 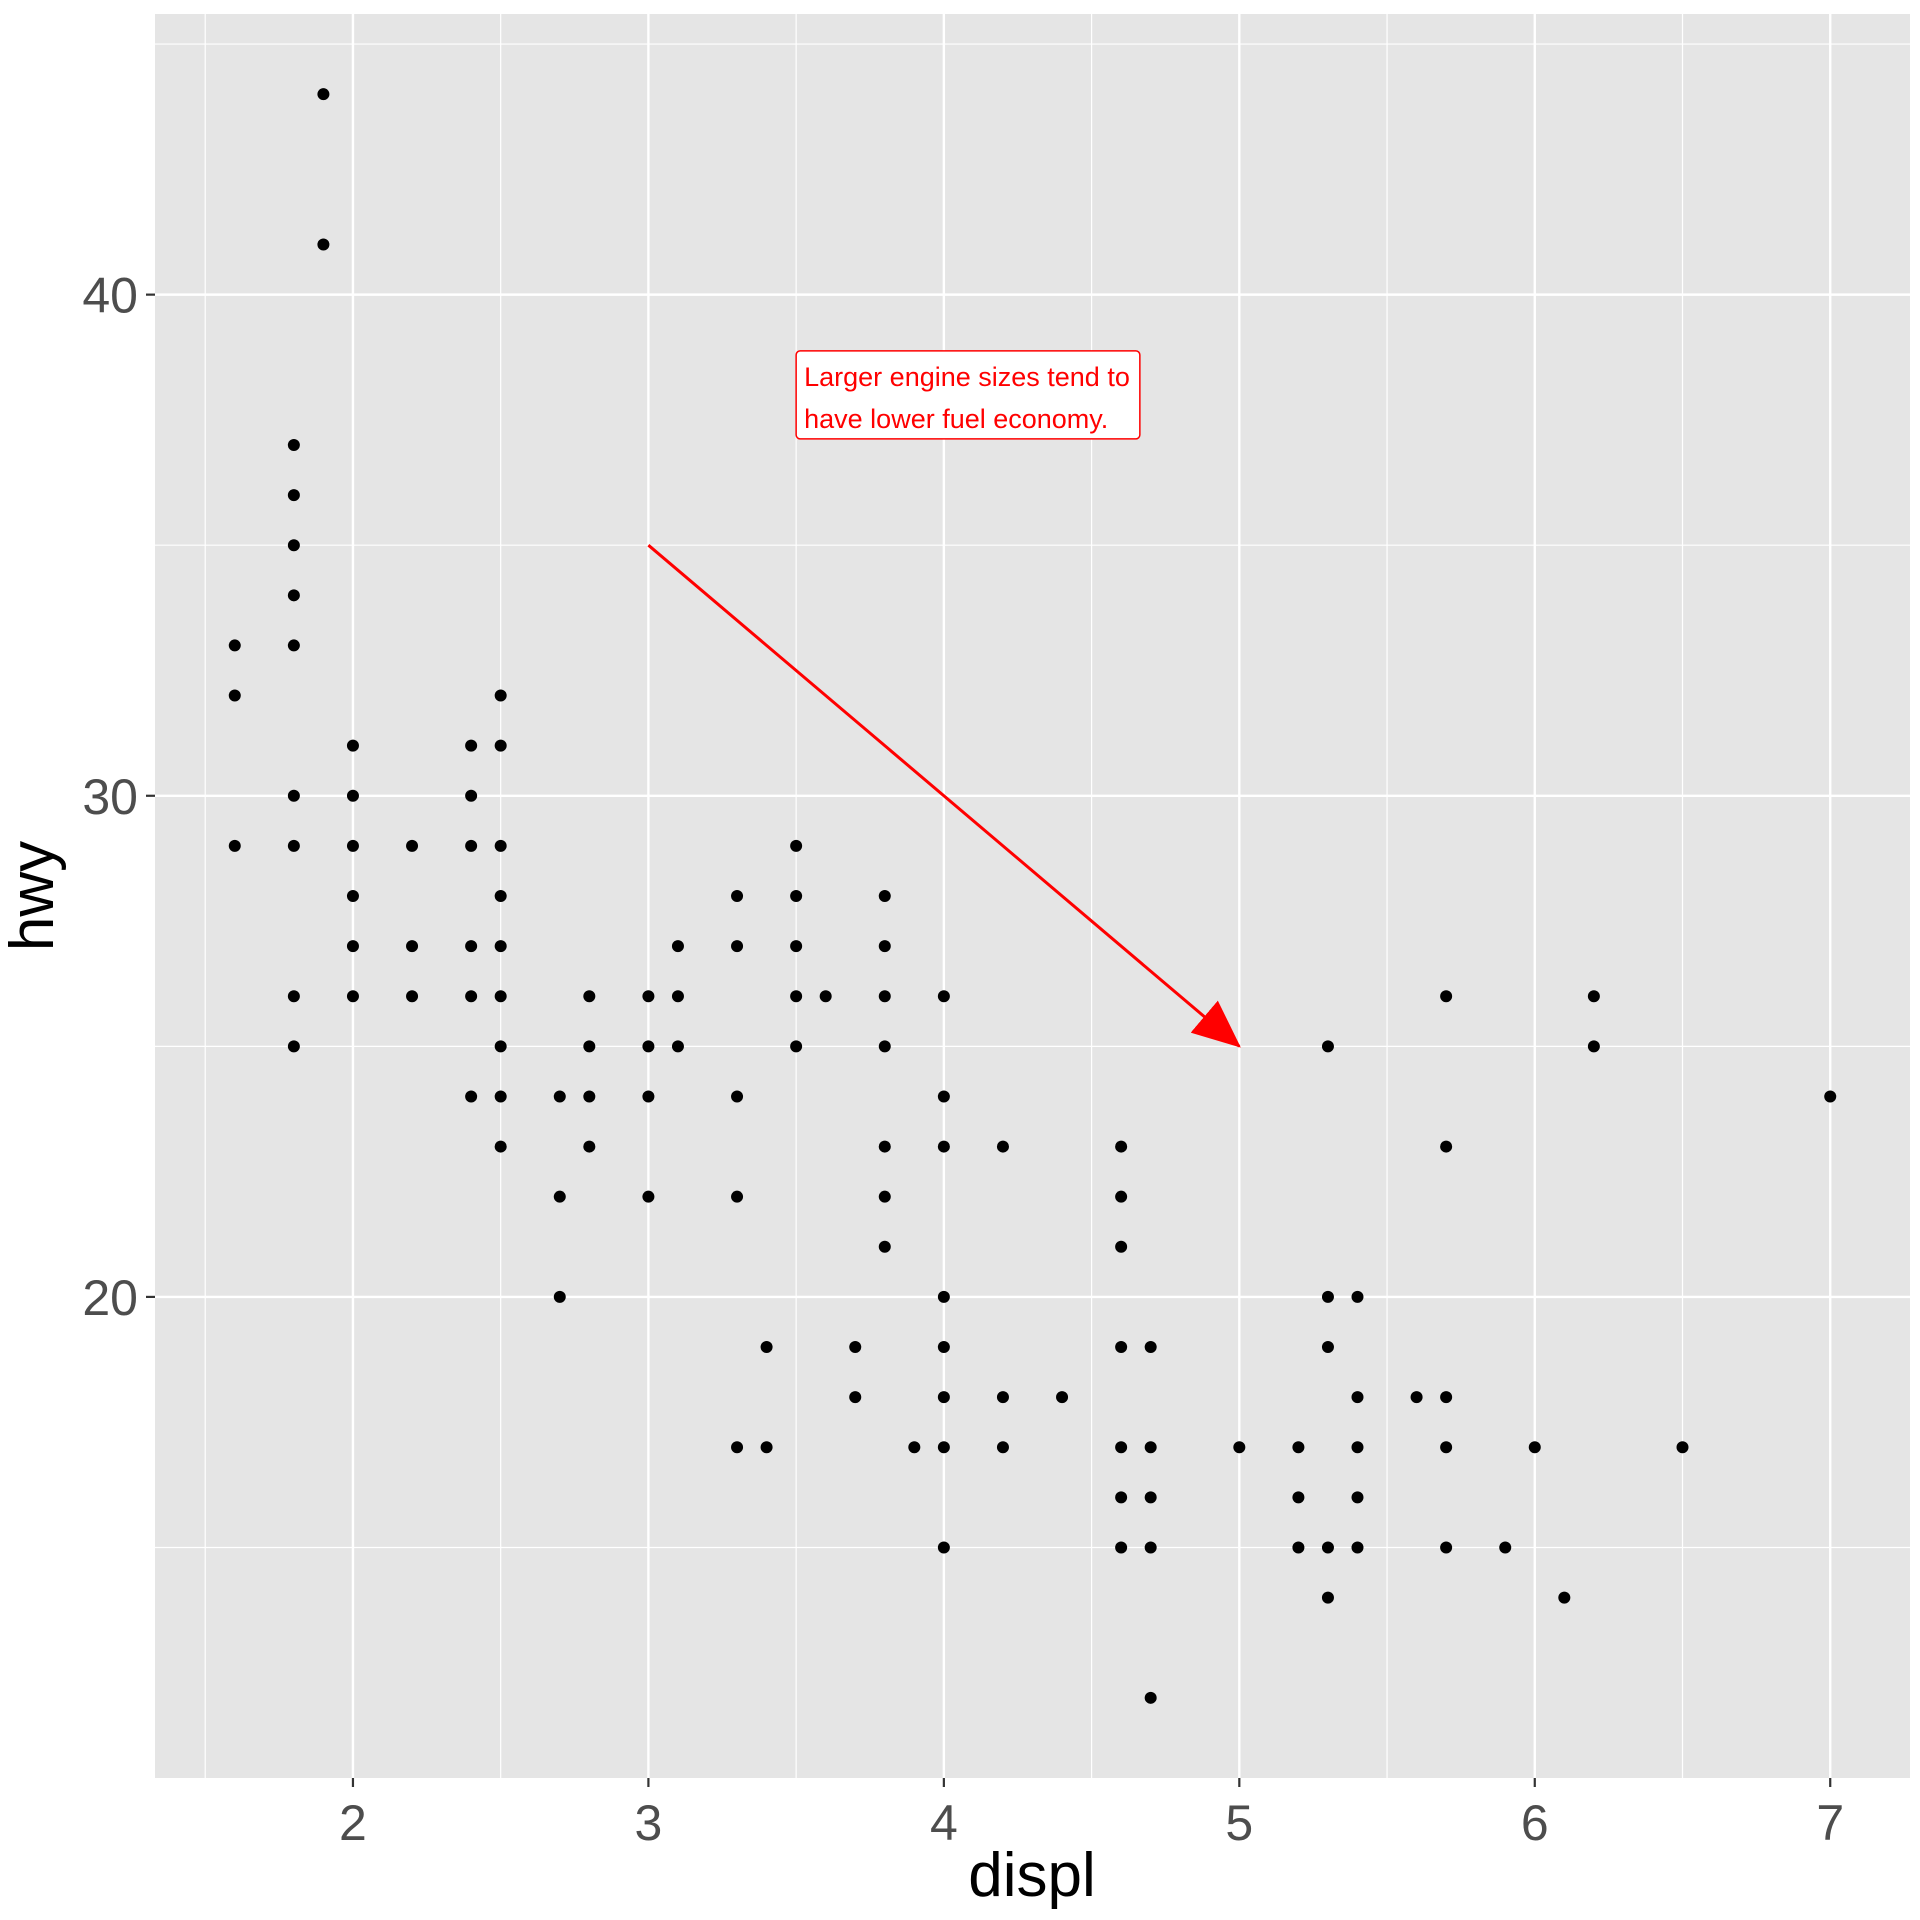 What do you see at coordinates (956, 419) in the screenshot?
I see `annotation-line-2: have lower fuel economy.` at bounding box center [956, 419].